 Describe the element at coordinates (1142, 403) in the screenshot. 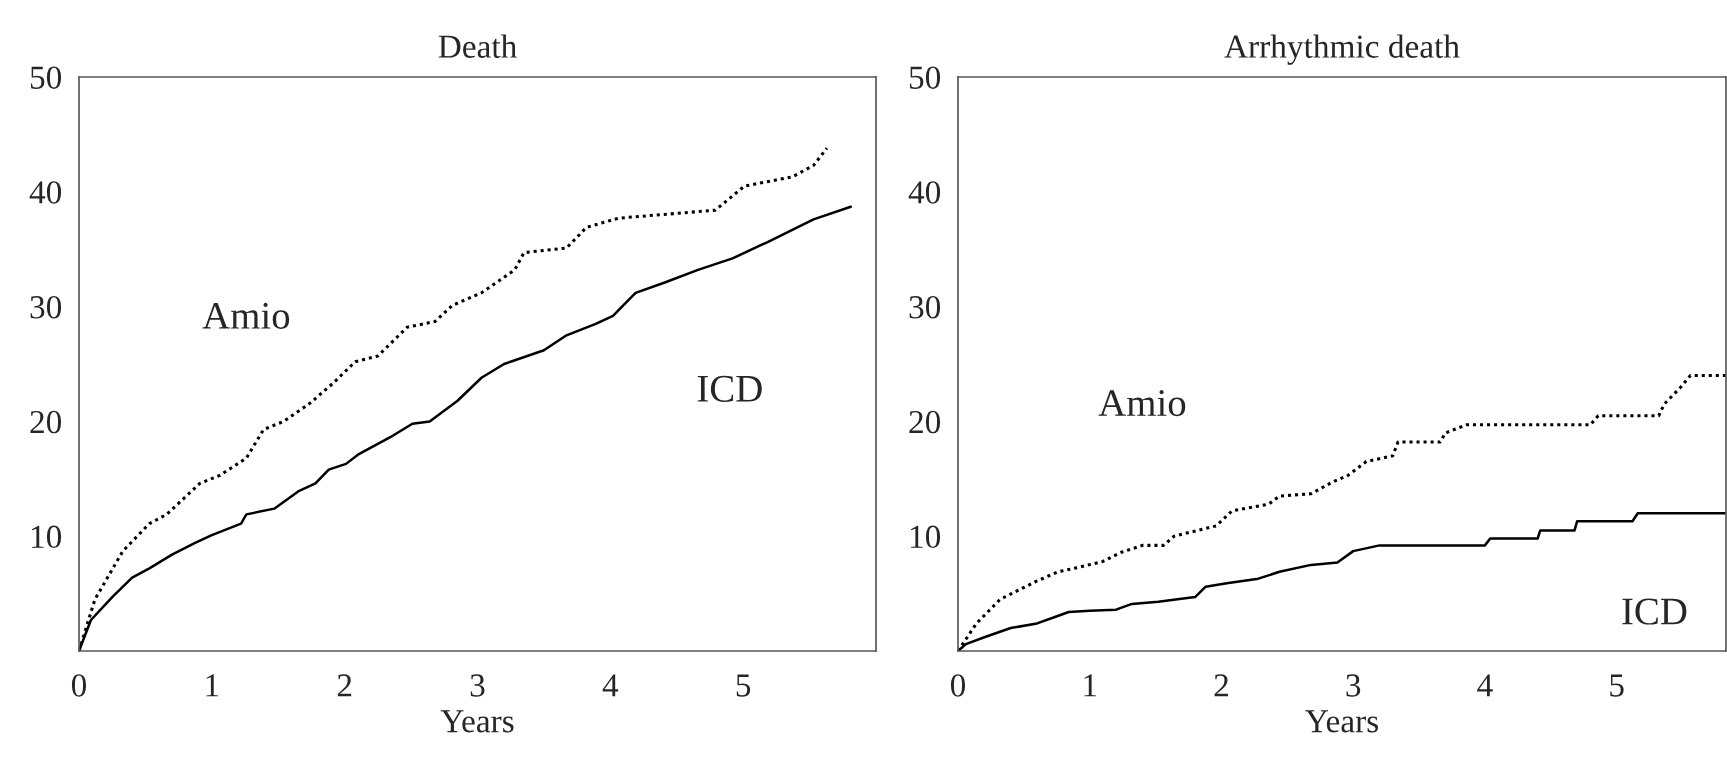

I see `text: Amio` at that location.